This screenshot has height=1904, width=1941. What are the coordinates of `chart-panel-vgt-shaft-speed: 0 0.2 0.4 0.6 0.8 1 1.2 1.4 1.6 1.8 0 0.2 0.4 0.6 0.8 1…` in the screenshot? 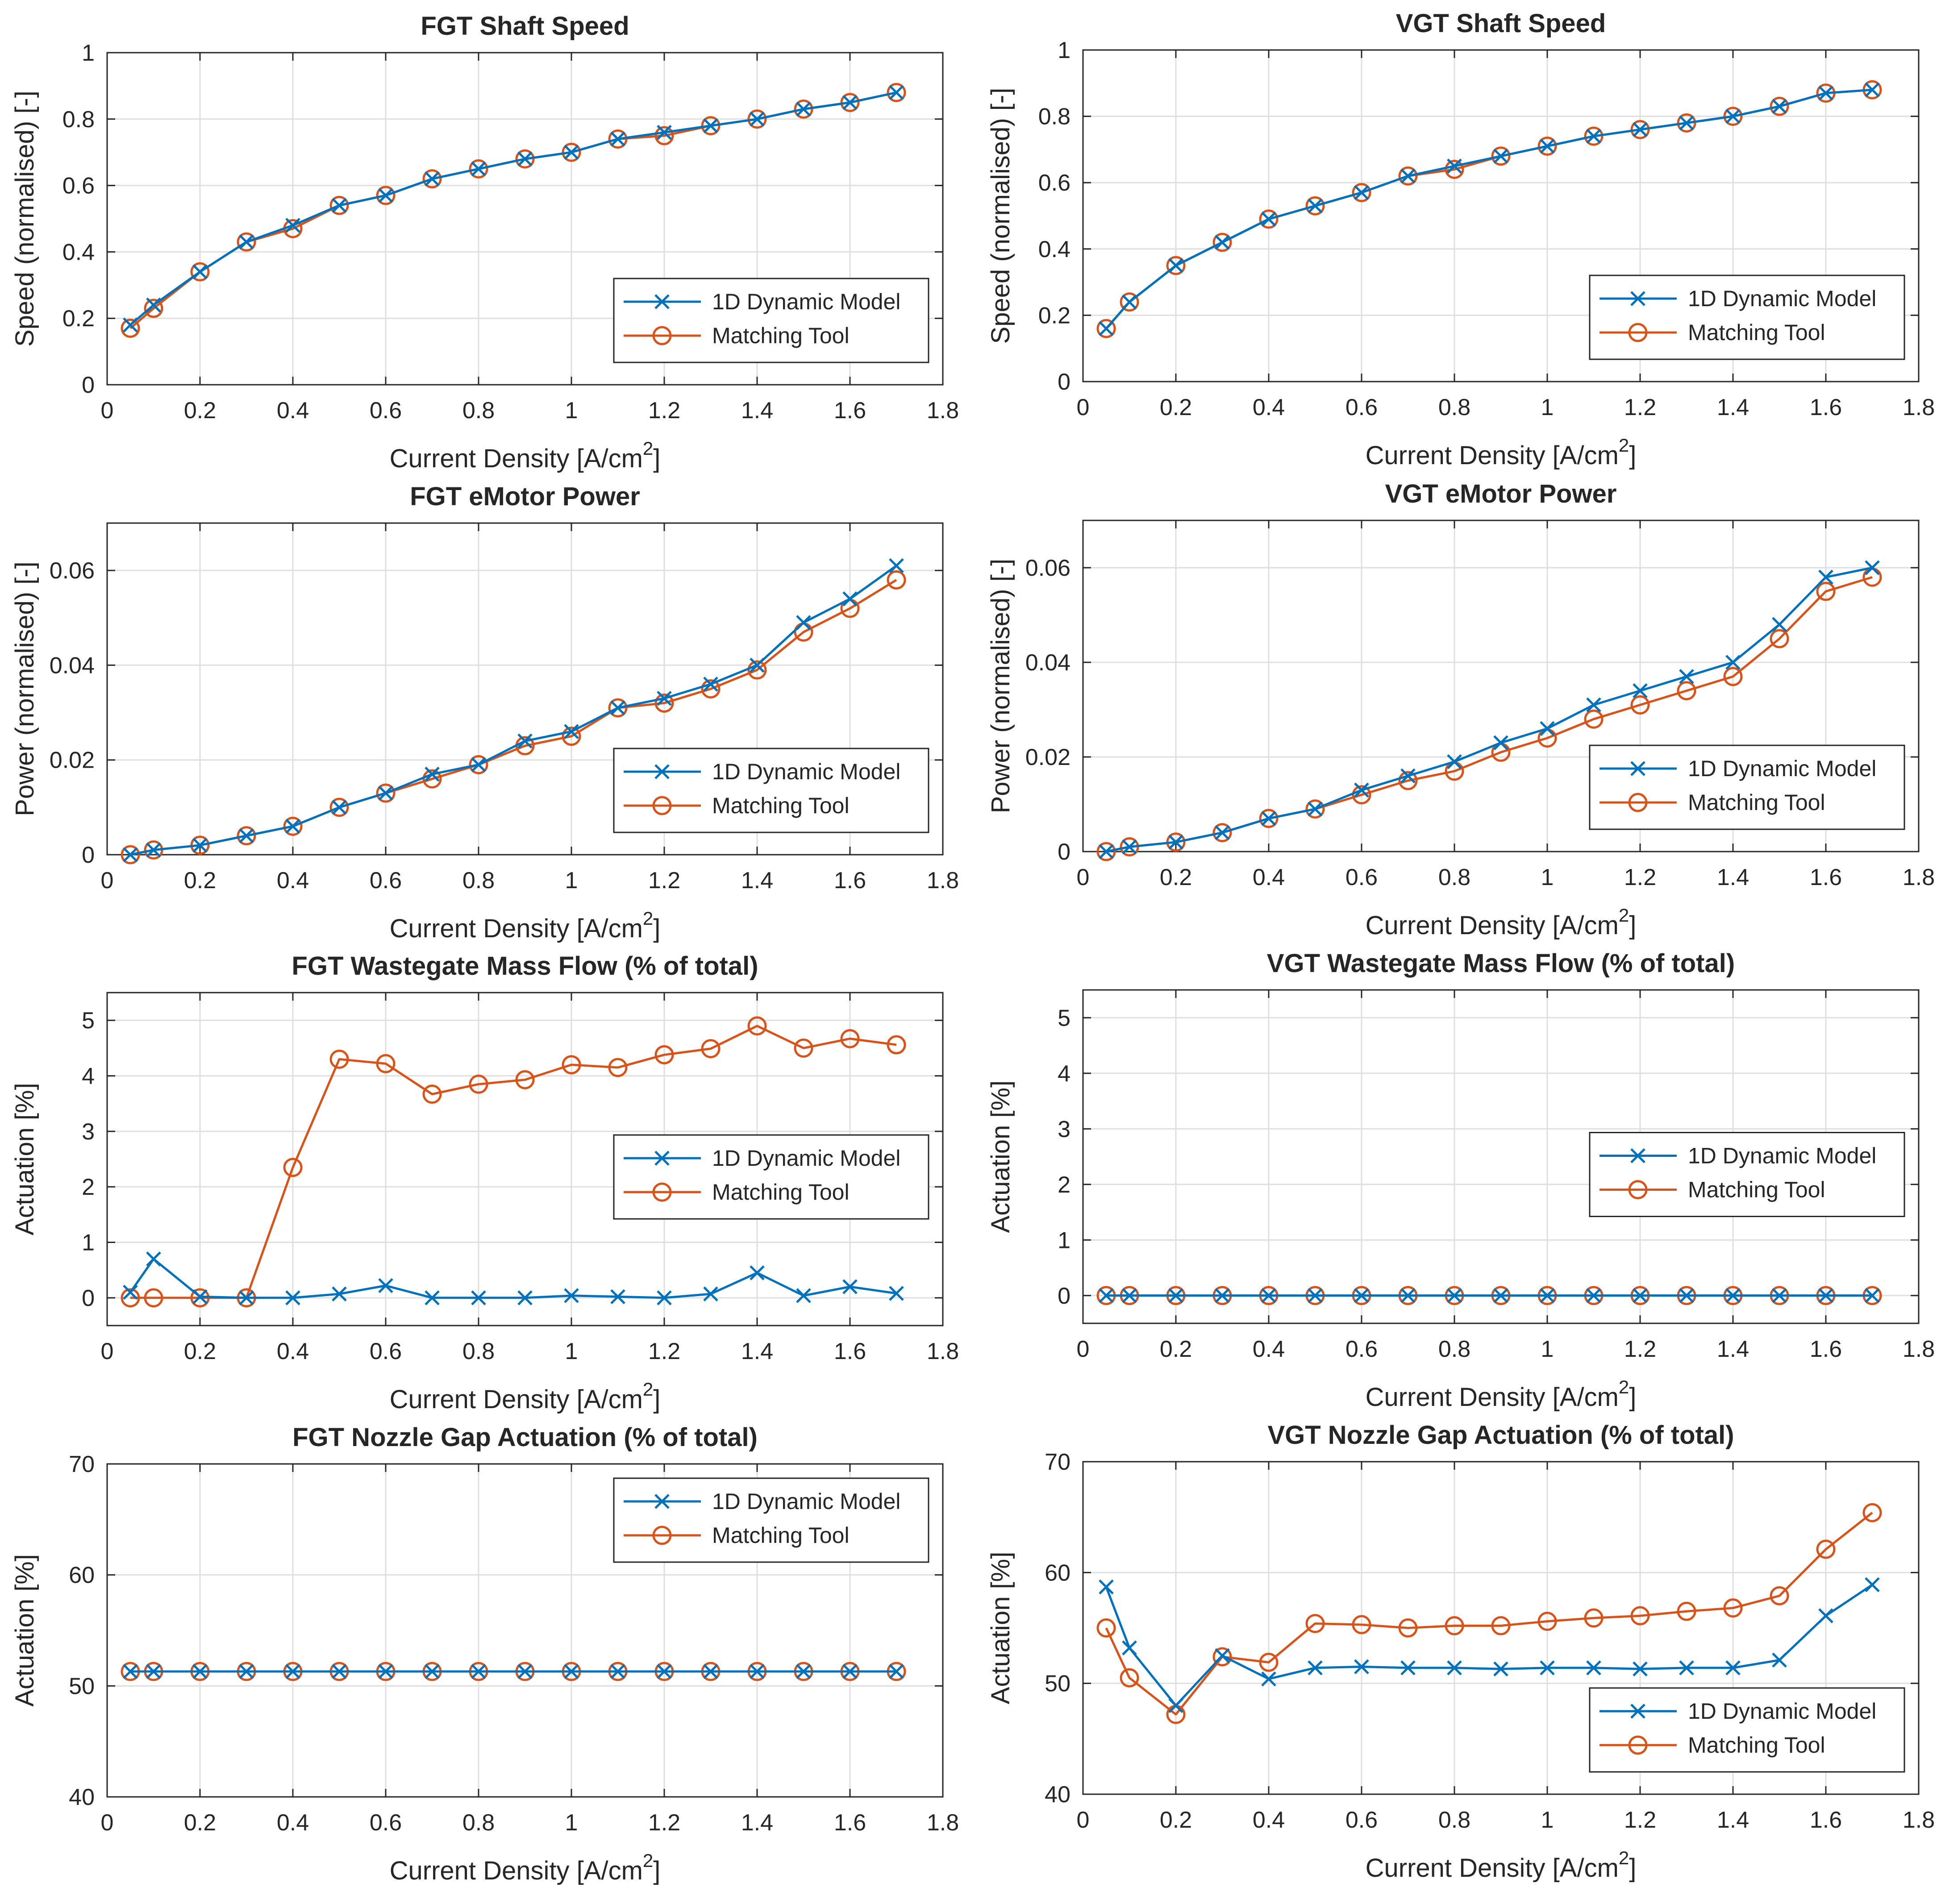 It's located at (1461, 239).